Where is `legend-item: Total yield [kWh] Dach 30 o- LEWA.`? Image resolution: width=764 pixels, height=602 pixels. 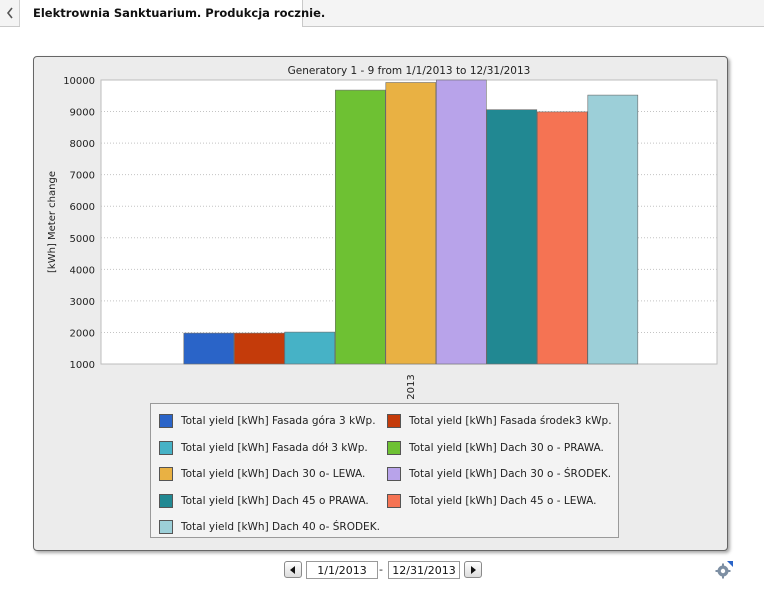
legend-item: Total yield [kWh] Dach 30 o- LEWA. is located at coordinates (262, 474).